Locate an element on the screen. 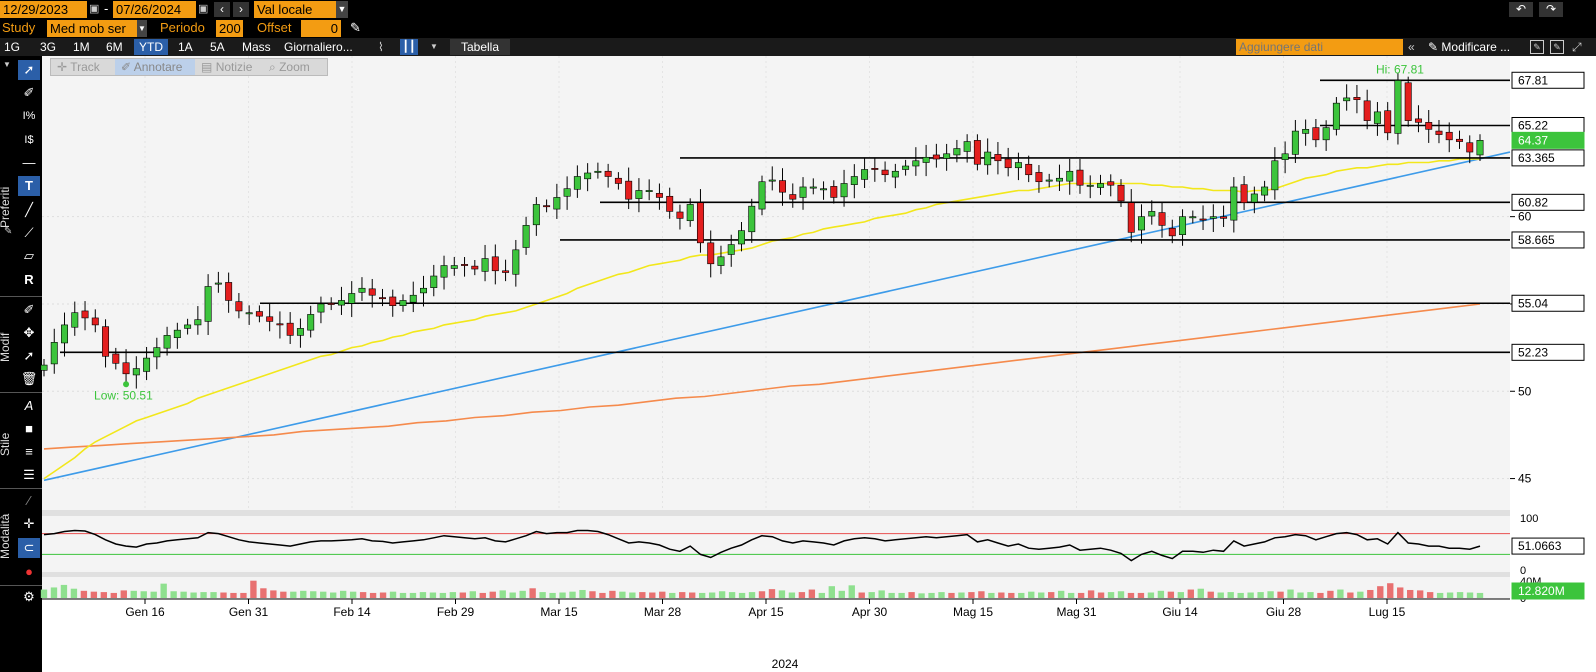  tab-ytd: YTD is located at coordinates (151, 47).